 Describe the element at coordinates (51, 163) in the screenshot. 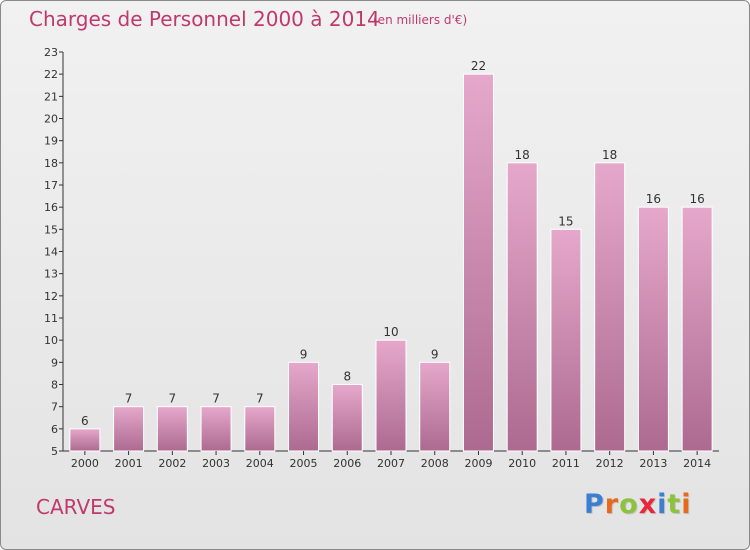

I see `y-tick-label: 18` at that location.